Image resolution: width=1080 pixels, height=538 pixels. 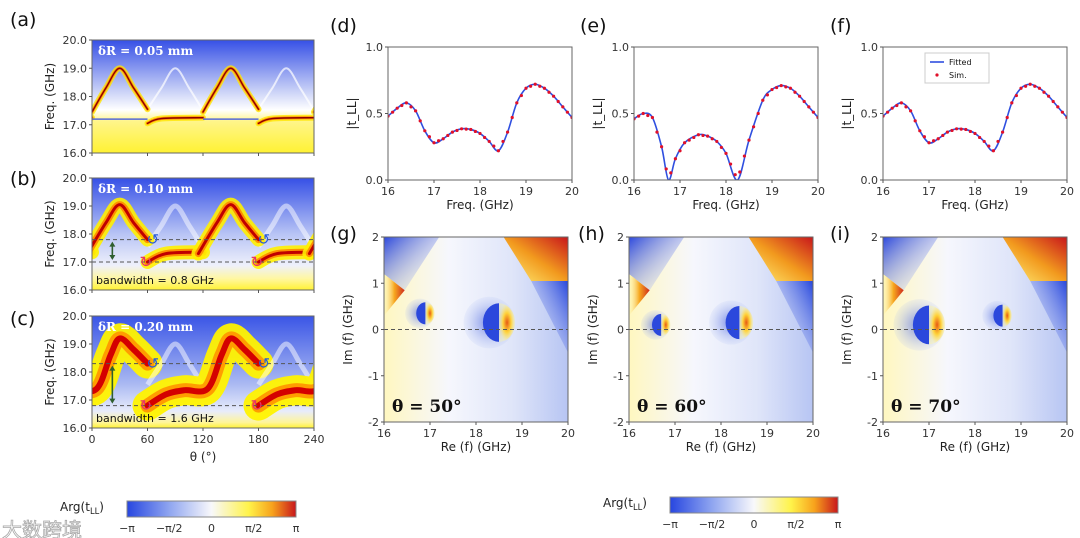 What do you see at coordinates (870, 180) in the screenshot?
I see `y-tick-label: 0.0` at bounding box center [870, 180].